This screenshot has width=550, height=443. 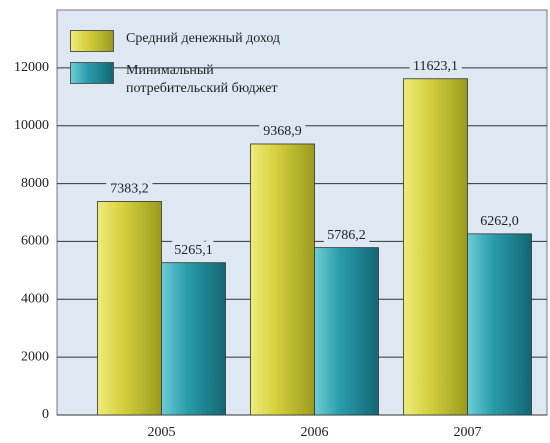 What do you see at coordinates (468, 432) in the screenshot?
I see `x-tick-label: 2007` at bounding box center [468, 432].